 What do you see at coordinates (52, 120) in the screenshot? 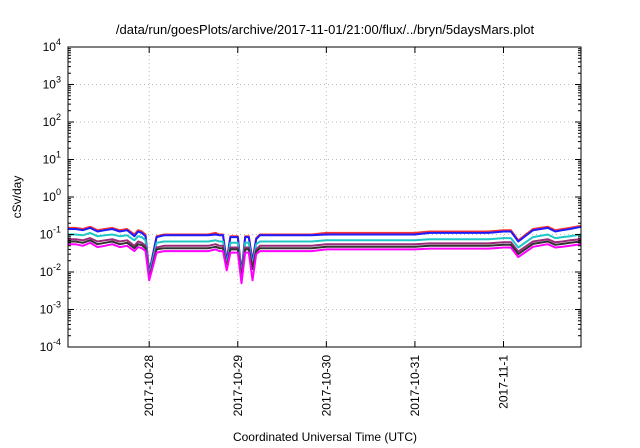
I see `y-tick-label: 10²` at bounding box center [52, 120].